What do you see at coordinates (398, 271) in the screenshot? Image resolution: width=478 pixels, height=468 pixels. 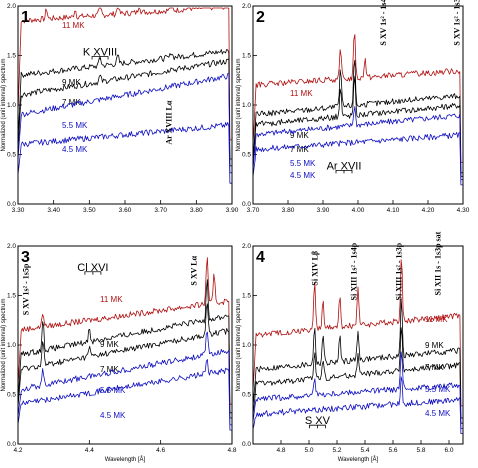 I see `line-id-label: Si XIII 1s² - 1s3p` at bounding box center [398, 271].